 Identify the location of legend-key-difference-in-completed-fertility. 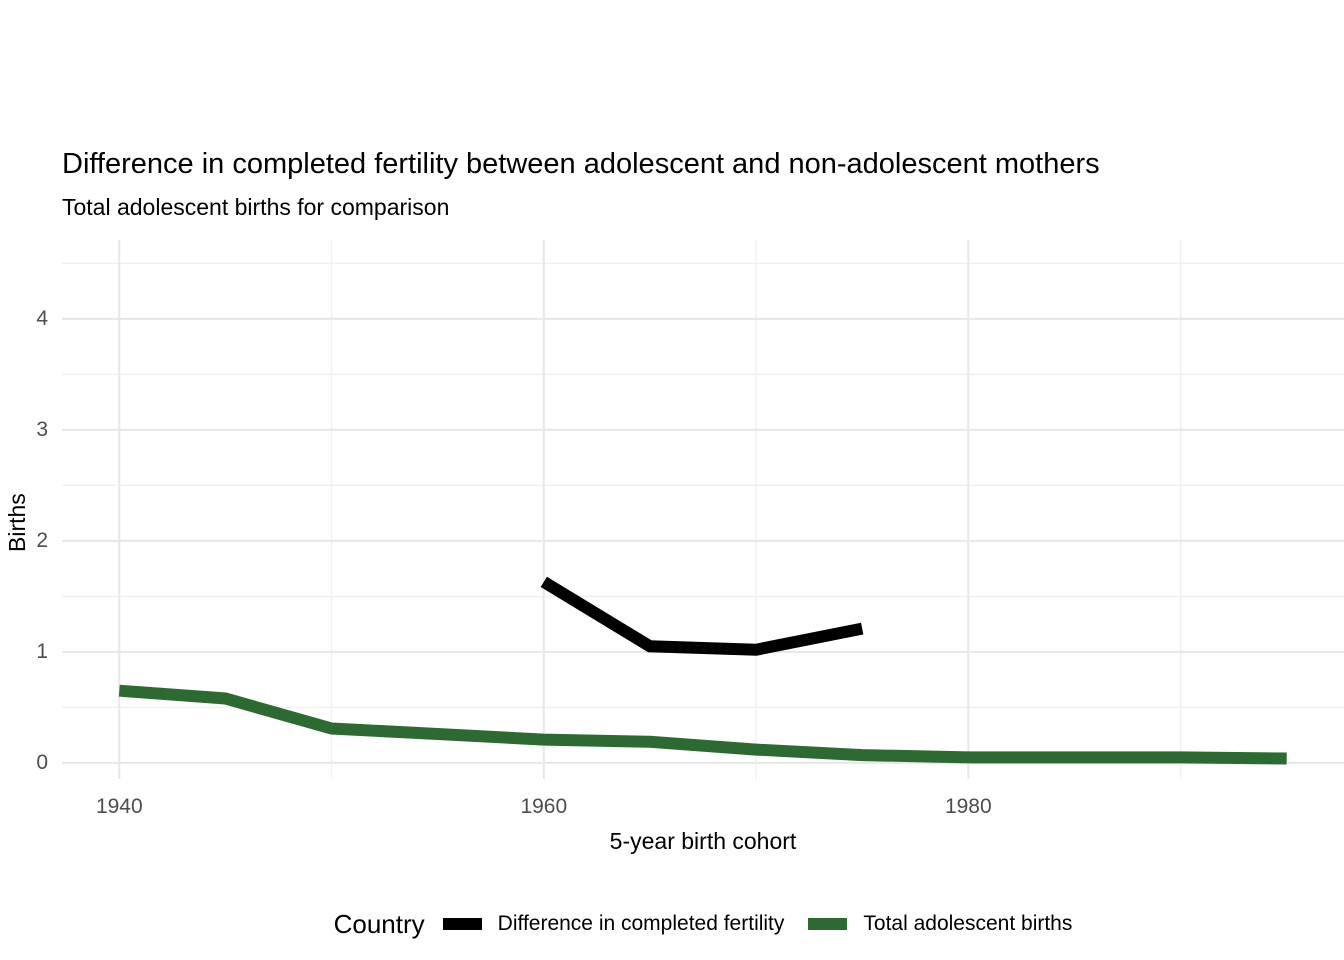
(462, 924).